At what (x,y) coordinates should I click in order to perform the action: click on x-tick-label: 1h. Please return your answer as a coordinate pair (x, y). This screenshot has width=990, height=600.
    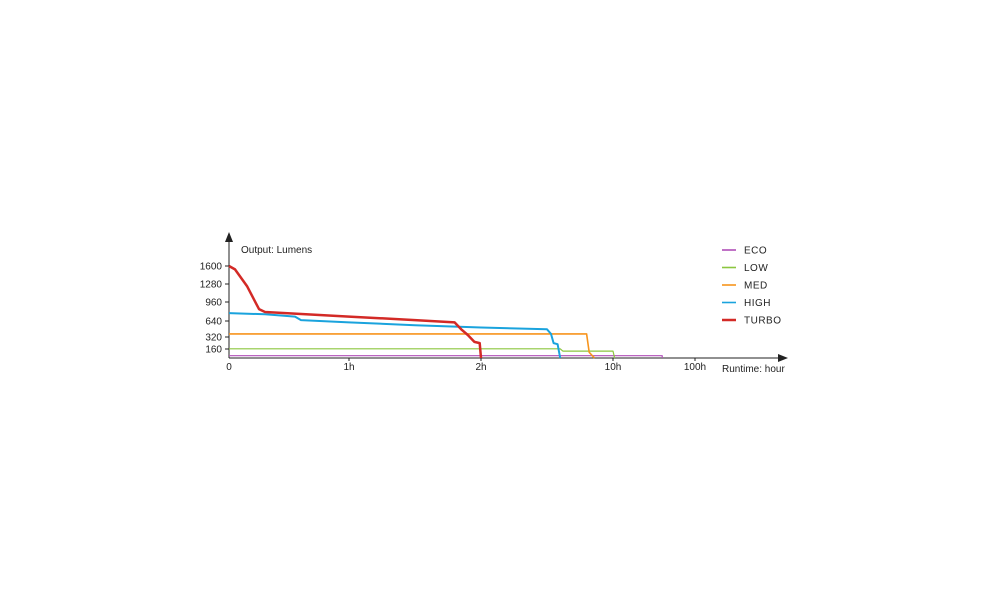
    Looking at the image, I should click on (348, 367).